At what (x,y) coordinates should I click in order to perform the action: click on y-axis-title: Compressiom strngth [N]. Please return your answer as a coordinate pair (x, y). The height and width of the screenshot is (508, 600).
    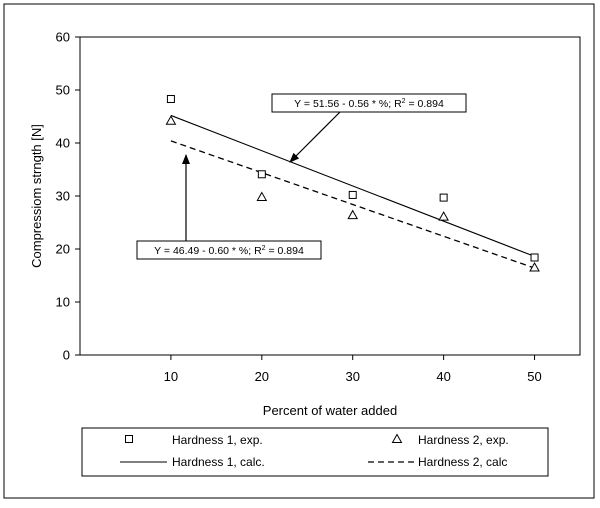
    Looking at the image, I should click on (36, 196).